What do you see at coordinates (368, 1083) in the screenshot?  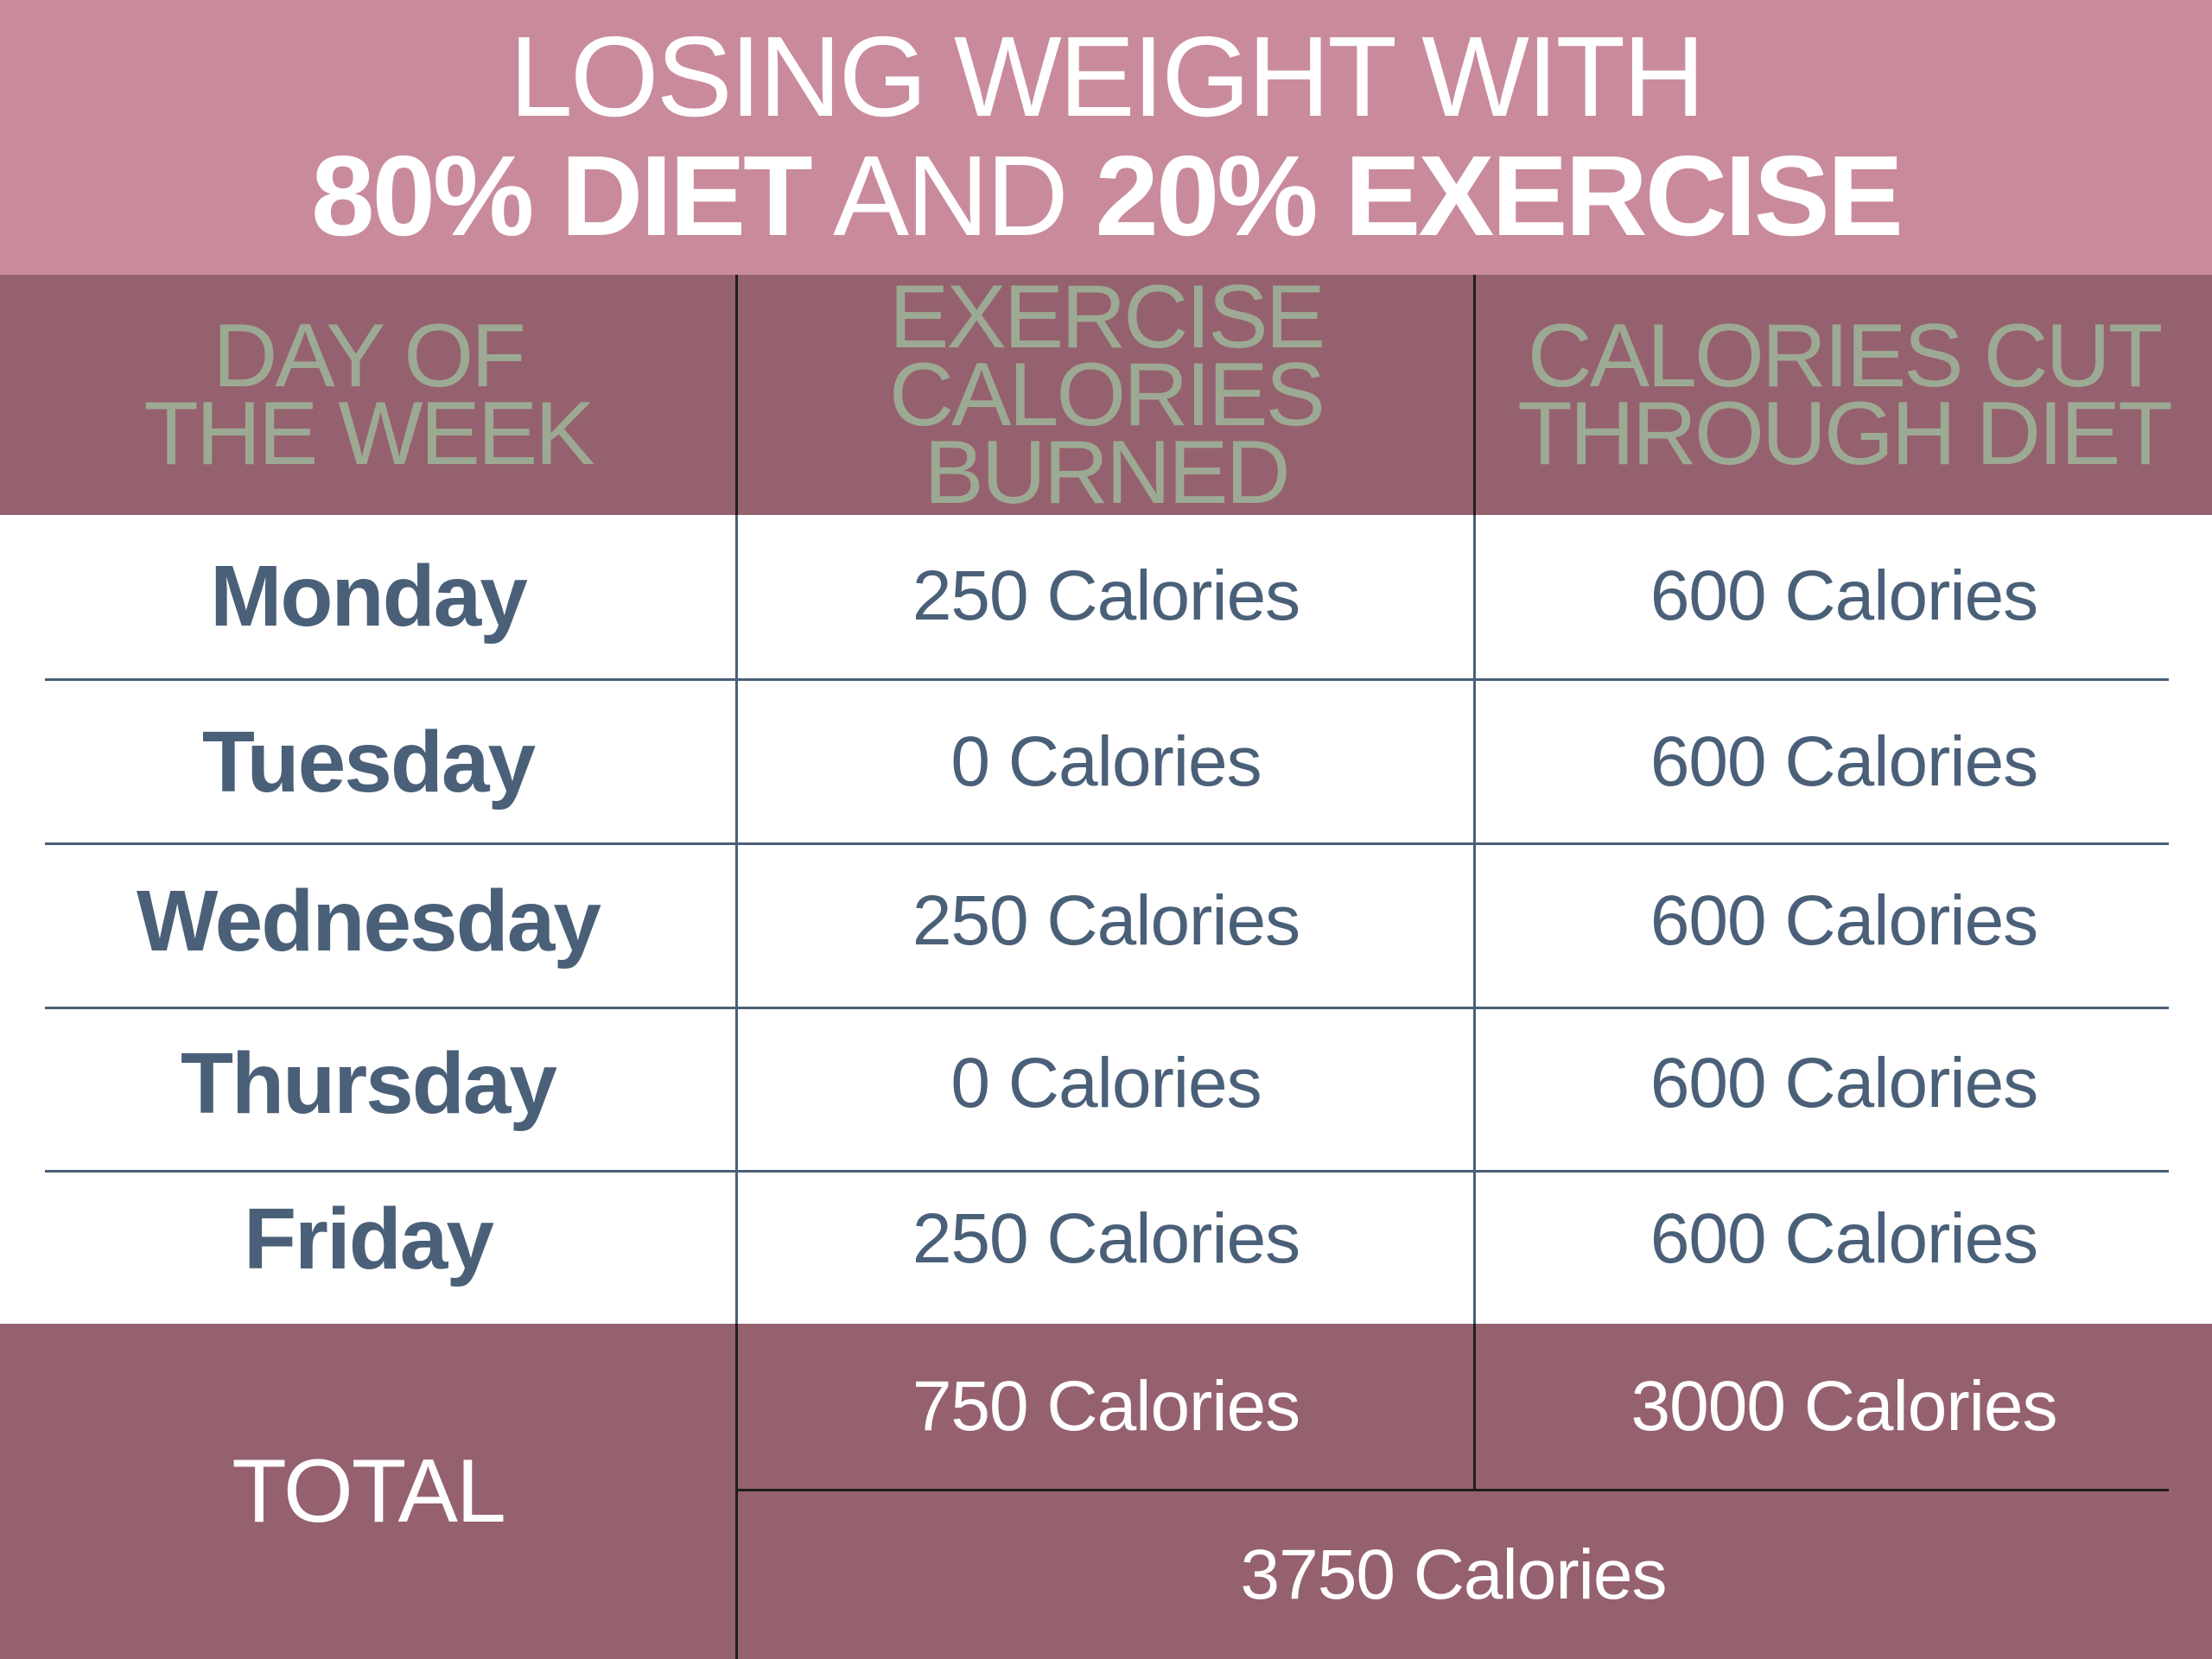 I see `row-day: Thursday` at bounding box center [368, 1083].